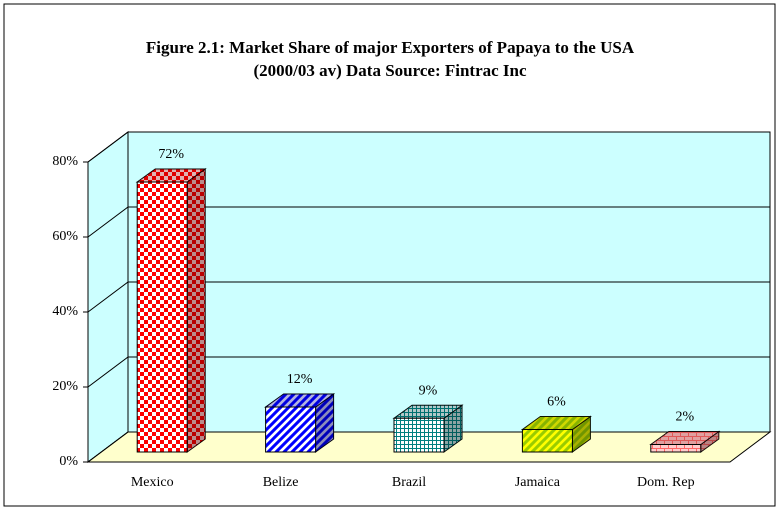  I want to click on y-tick-label: 20%, so click(65, 386).